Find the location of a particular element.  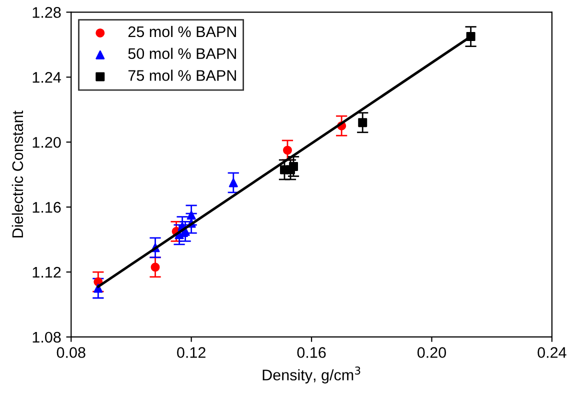

legend-label: 50 mol % BAPN is located at coordinates (182, 54).